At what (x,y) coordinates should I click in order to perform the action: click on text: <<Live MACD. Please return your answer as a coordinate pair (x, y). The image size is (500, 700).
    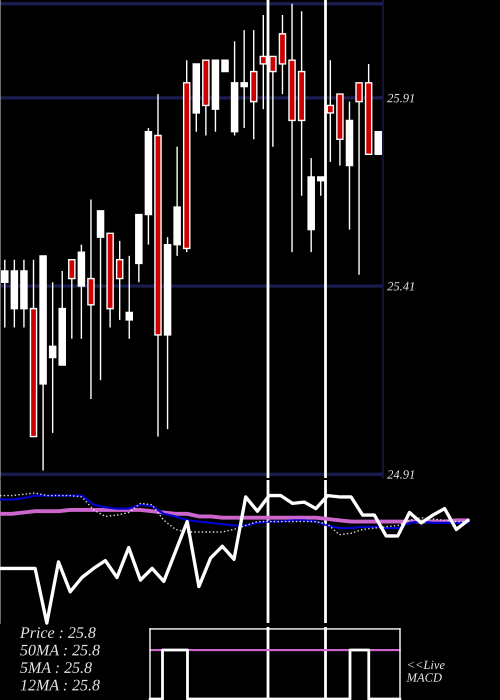
    Looking at the image, I should click on (425, 671).